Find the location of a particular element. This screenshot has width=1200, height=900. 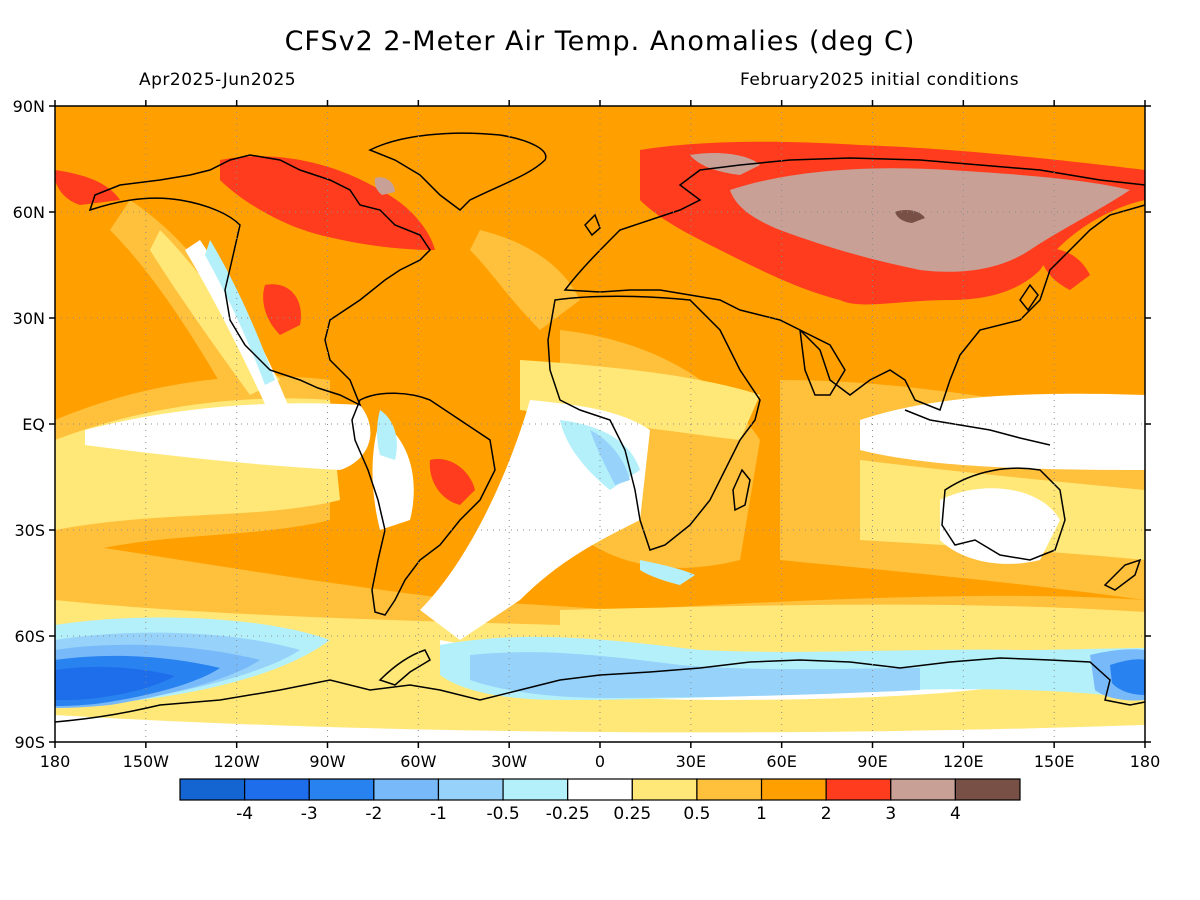

colorbar-label: -3 is located at coordinates (309, 814).